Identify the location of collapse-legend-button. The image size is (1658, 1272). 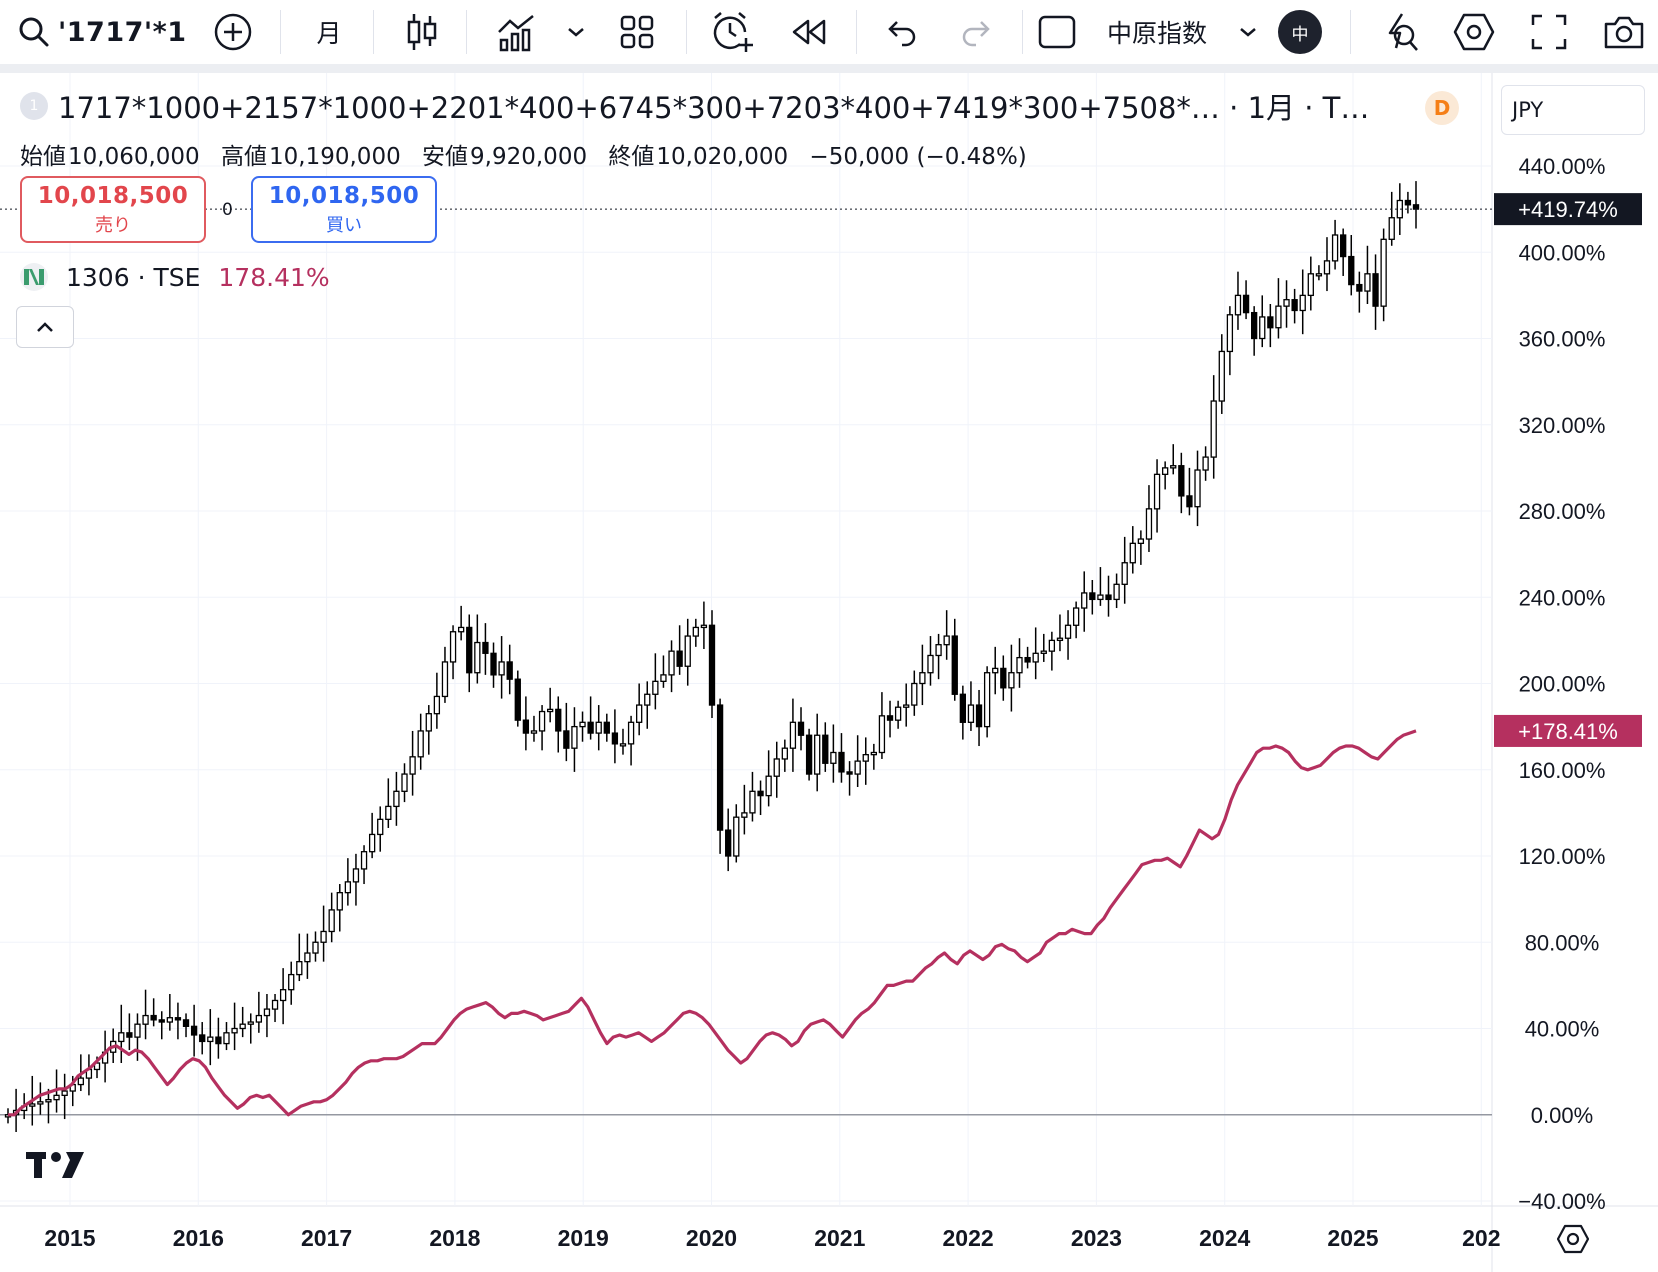
(45, 327).